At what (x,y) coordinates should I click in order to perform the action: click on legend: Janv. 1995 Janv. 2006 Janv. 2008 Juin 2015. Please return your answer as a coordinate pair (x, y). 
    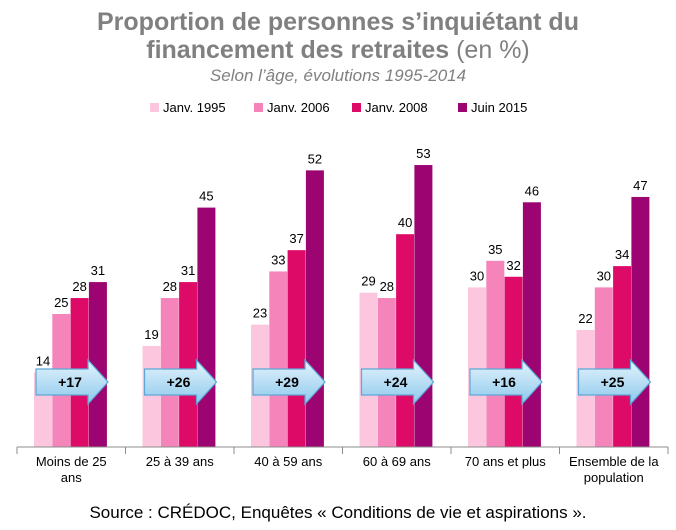
    Looking at the image, I should click on (338, 107).